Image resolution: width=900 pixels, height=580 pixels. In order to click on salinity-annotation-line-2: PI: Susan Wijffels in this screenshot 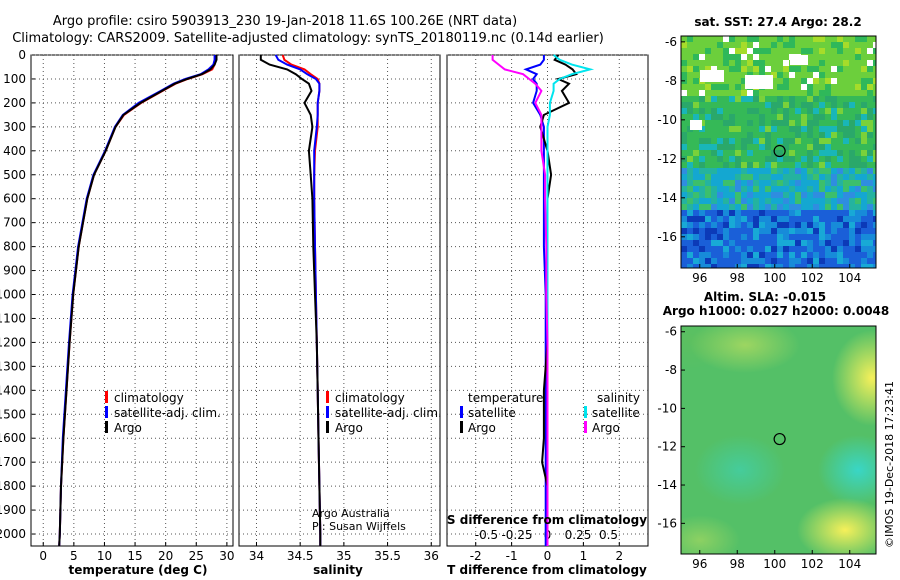, I will do `click(359, 526)`.